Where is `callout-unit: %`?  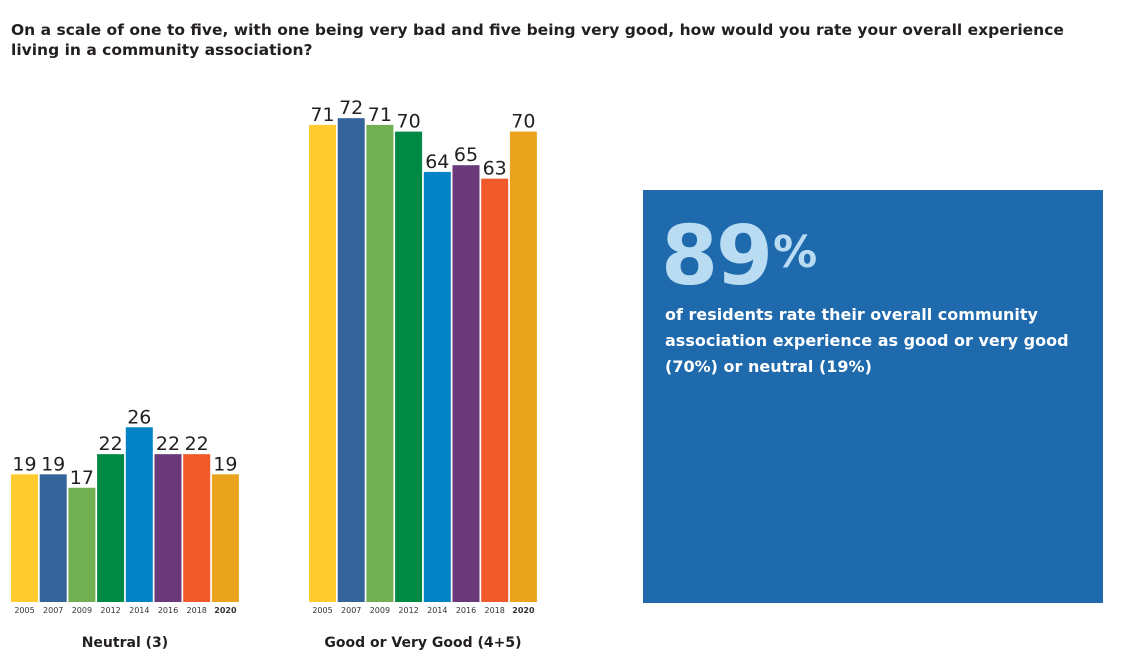 callout-unit: % is located at coordinates (795, 252).